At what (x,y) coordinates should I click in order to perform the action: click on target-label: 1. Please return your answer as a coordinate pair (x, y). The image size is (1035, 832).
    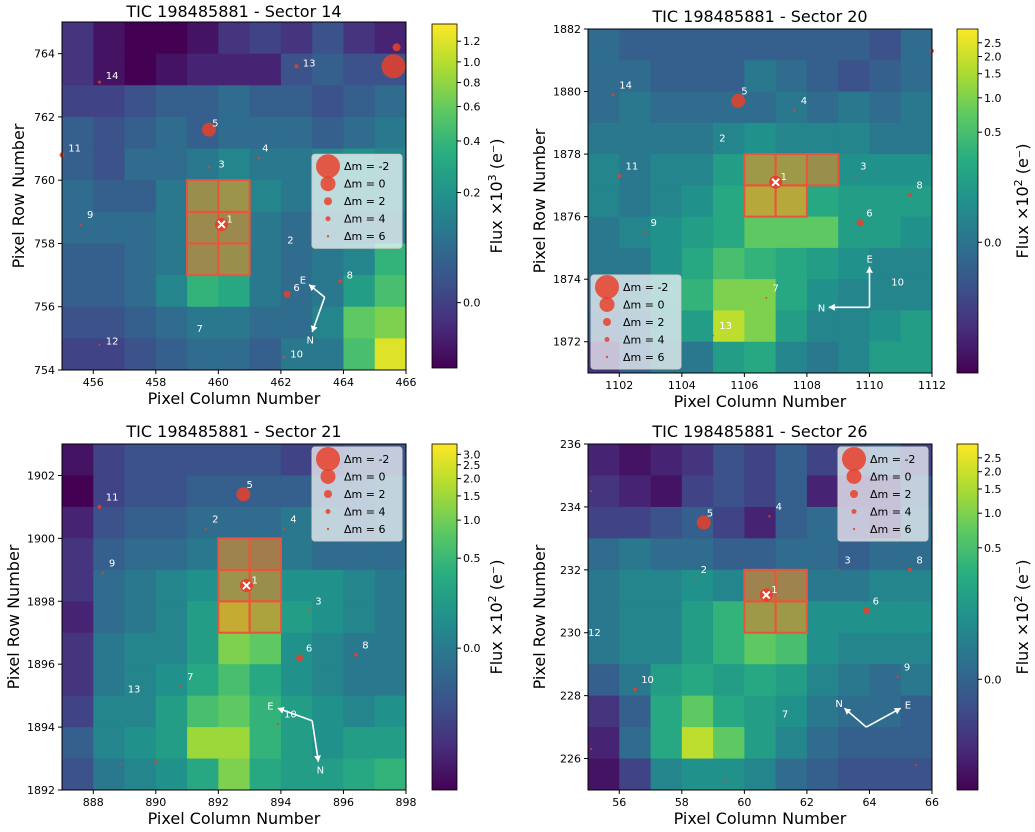
    Looking at the image, I should click on (784, 177).